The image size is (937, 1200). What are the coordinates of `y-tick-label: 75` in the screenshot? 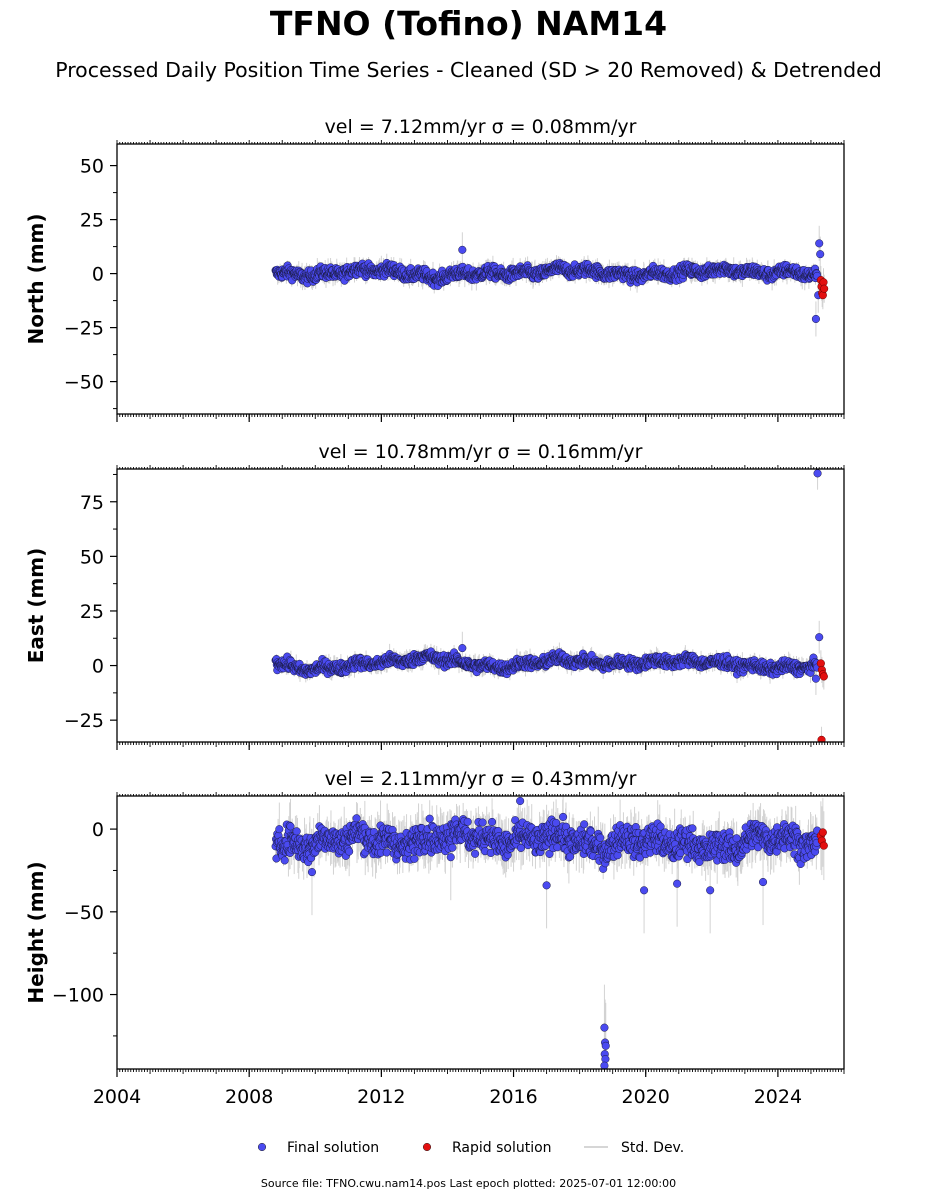 It's located at (92, 503).